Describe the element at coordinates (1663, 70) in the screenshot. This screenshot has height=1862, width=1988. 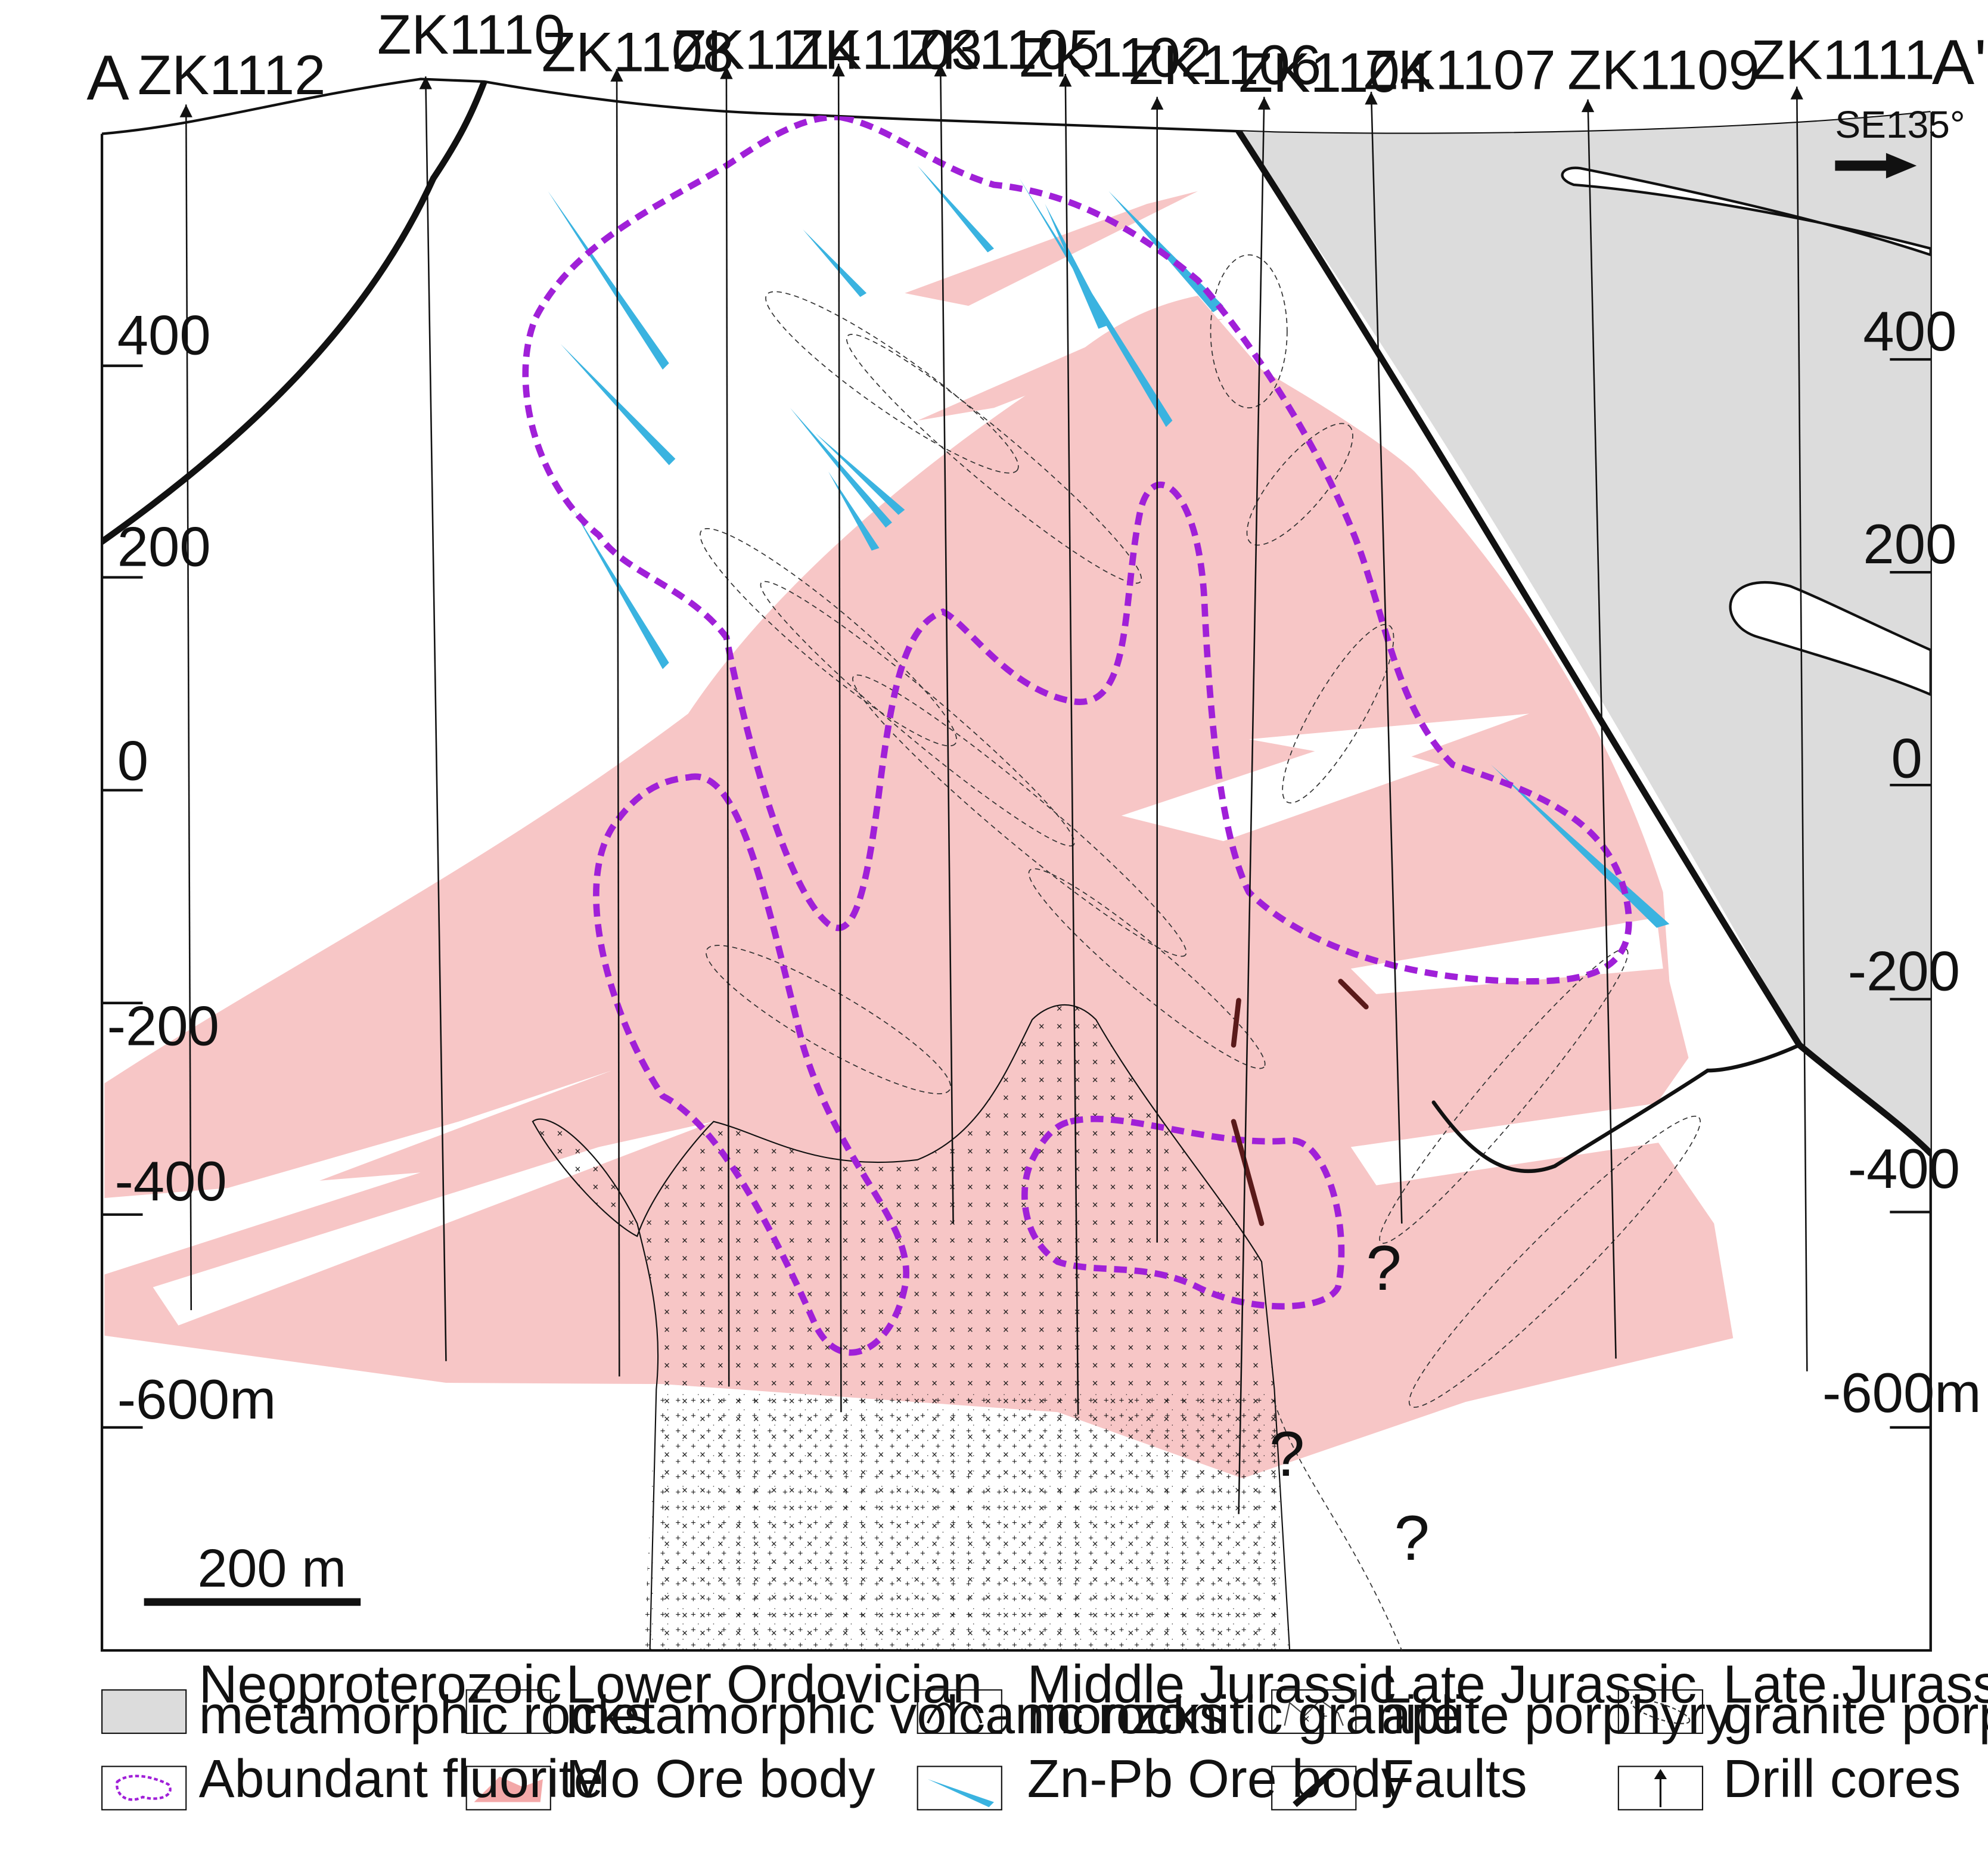
I see `drill-core-label: ZK1109` at that location.